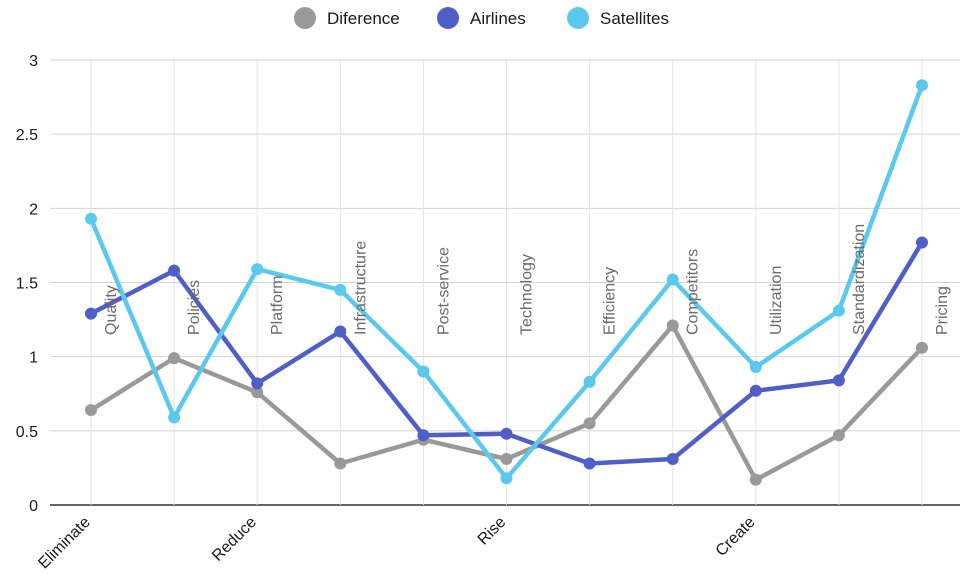 This screenshot has height=583, width=963. What do you see at coordinates (194, 307) in the screenshot?
I see `category-label: Policies` at bounding box center [194, 307].